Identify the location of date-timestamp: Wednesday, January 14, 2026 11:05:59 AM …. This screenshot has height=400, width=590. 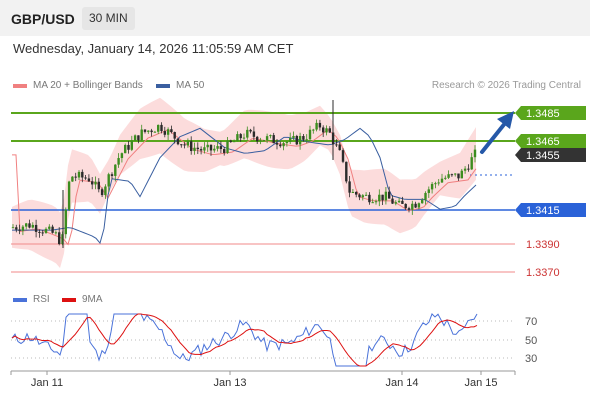
(153, 48).